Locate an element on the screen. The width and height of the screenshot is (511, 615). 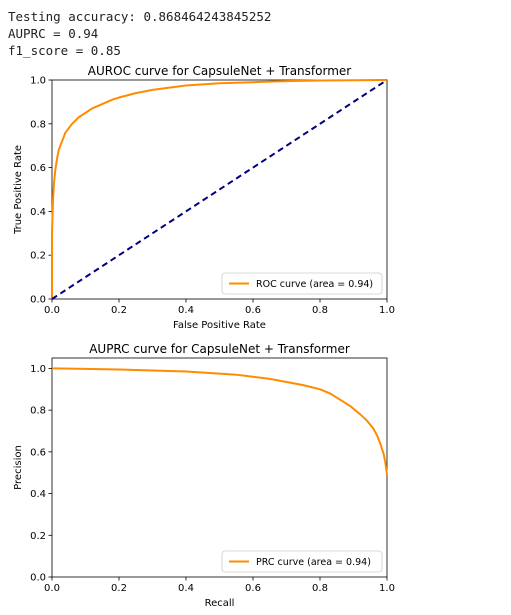
prc-x-axis-label: Recall is located at coordinates (220, 603).